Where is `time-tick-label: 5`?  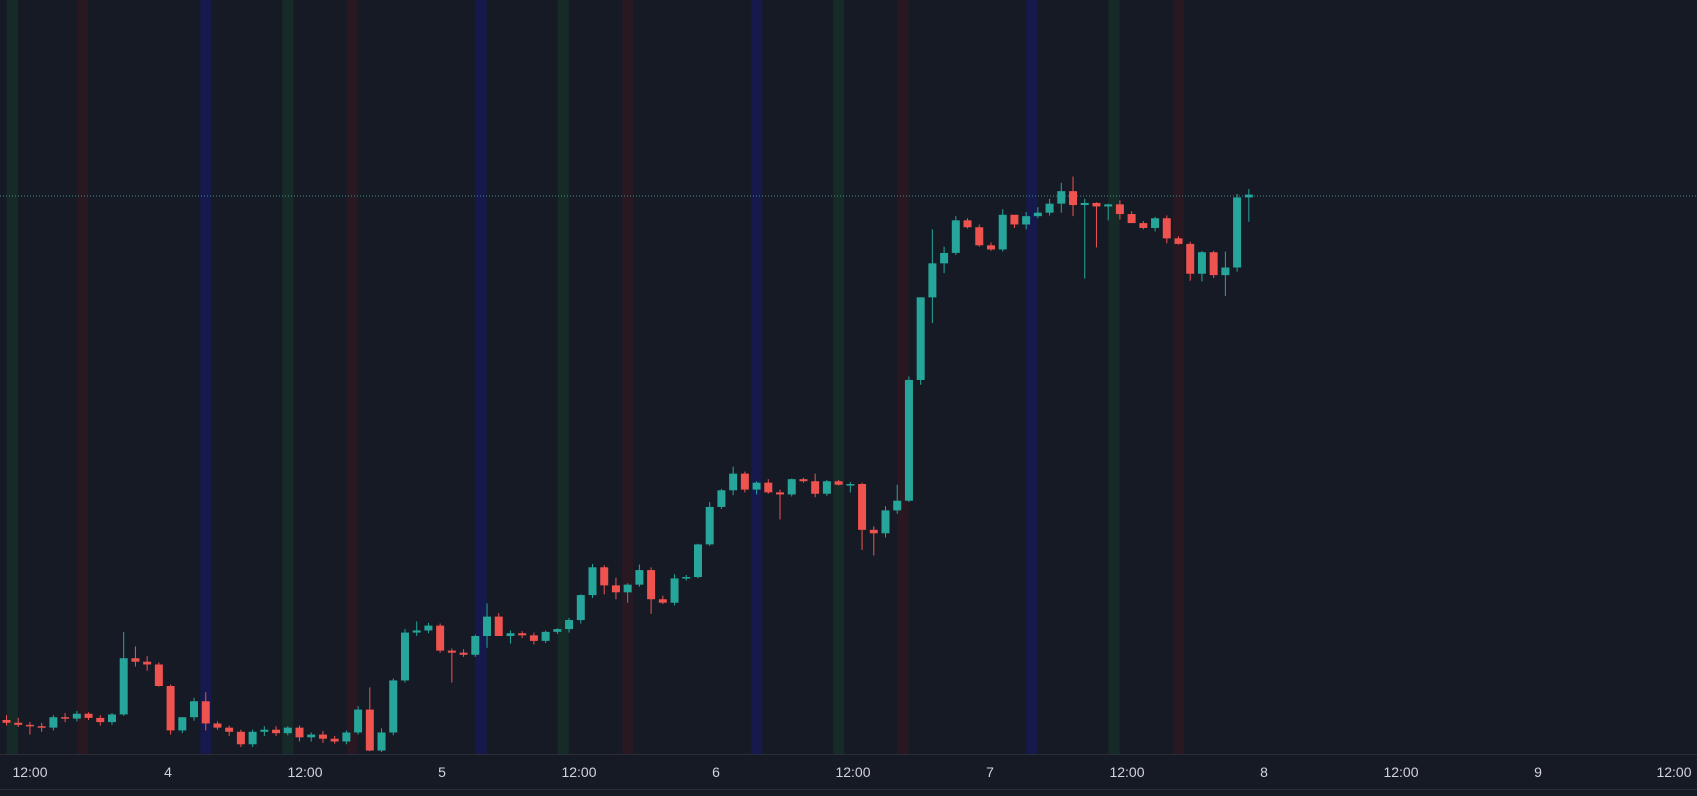 time-tick-label: 5 is located at coordinates (442, 772).